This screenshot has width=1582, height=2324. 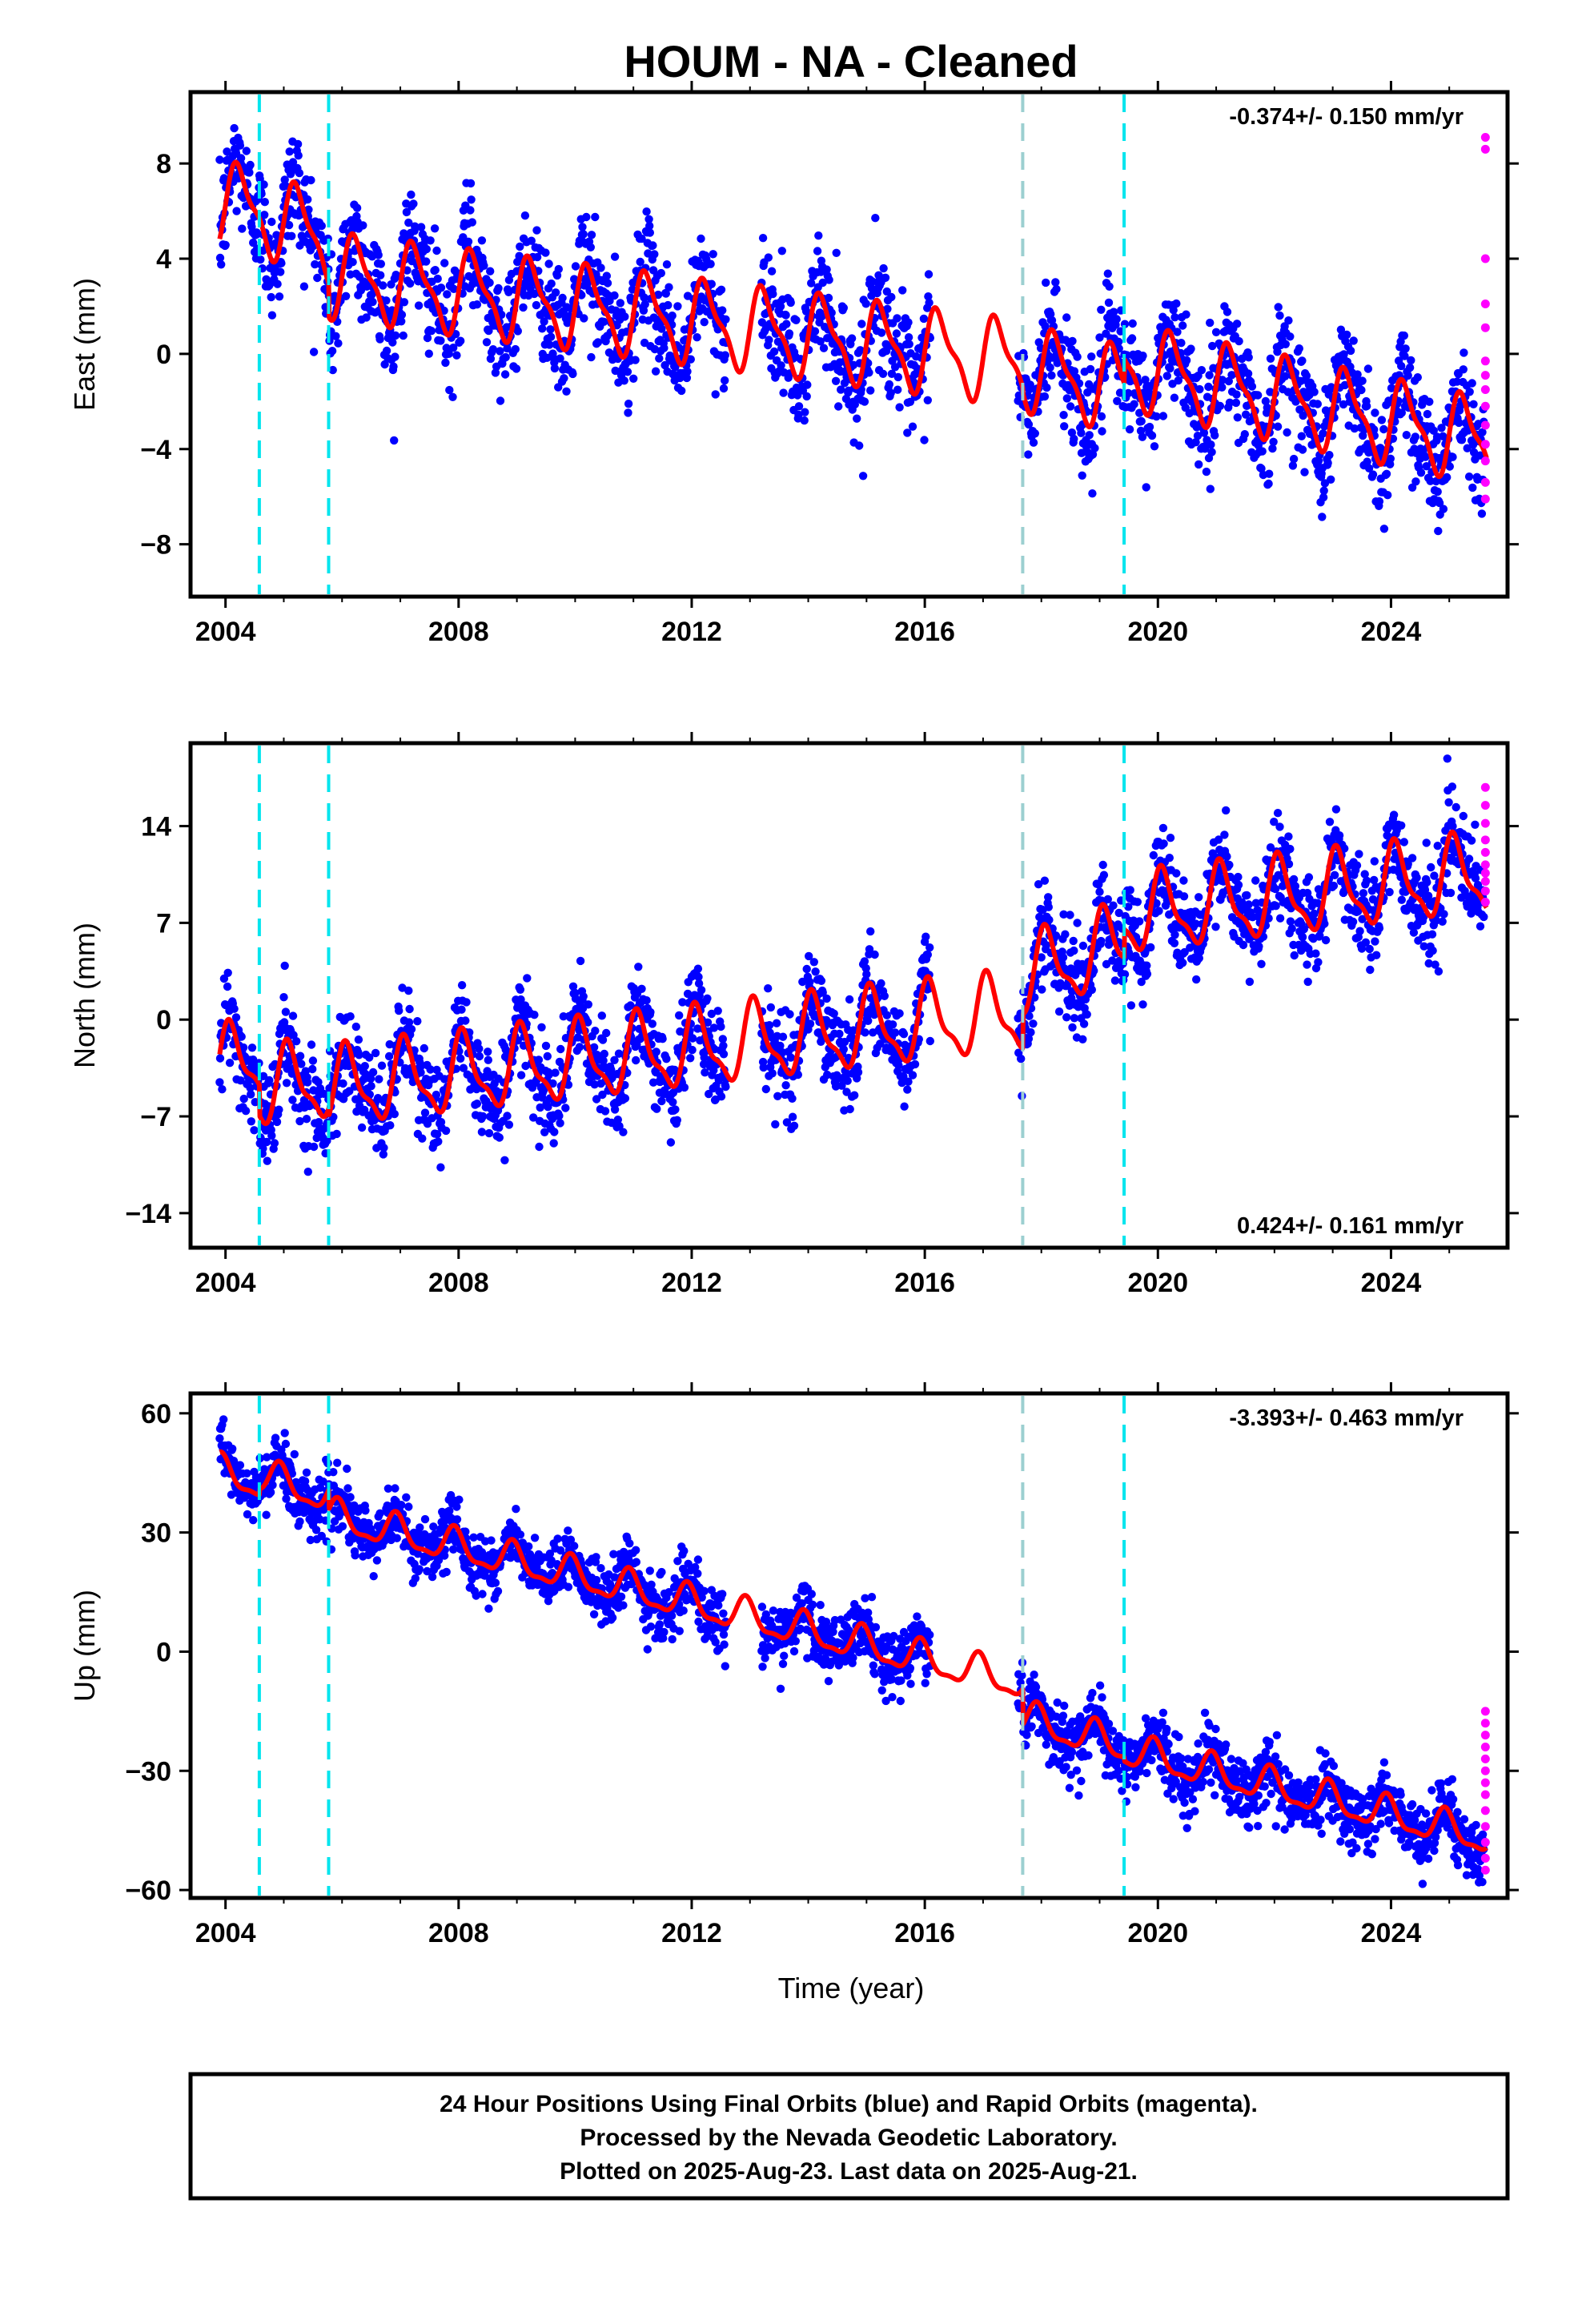 What do you see at coordinates (1157, 1283) in the screenshot?
I see `north-x-tick-label: 2020` at bounding box center [1157, 1283].